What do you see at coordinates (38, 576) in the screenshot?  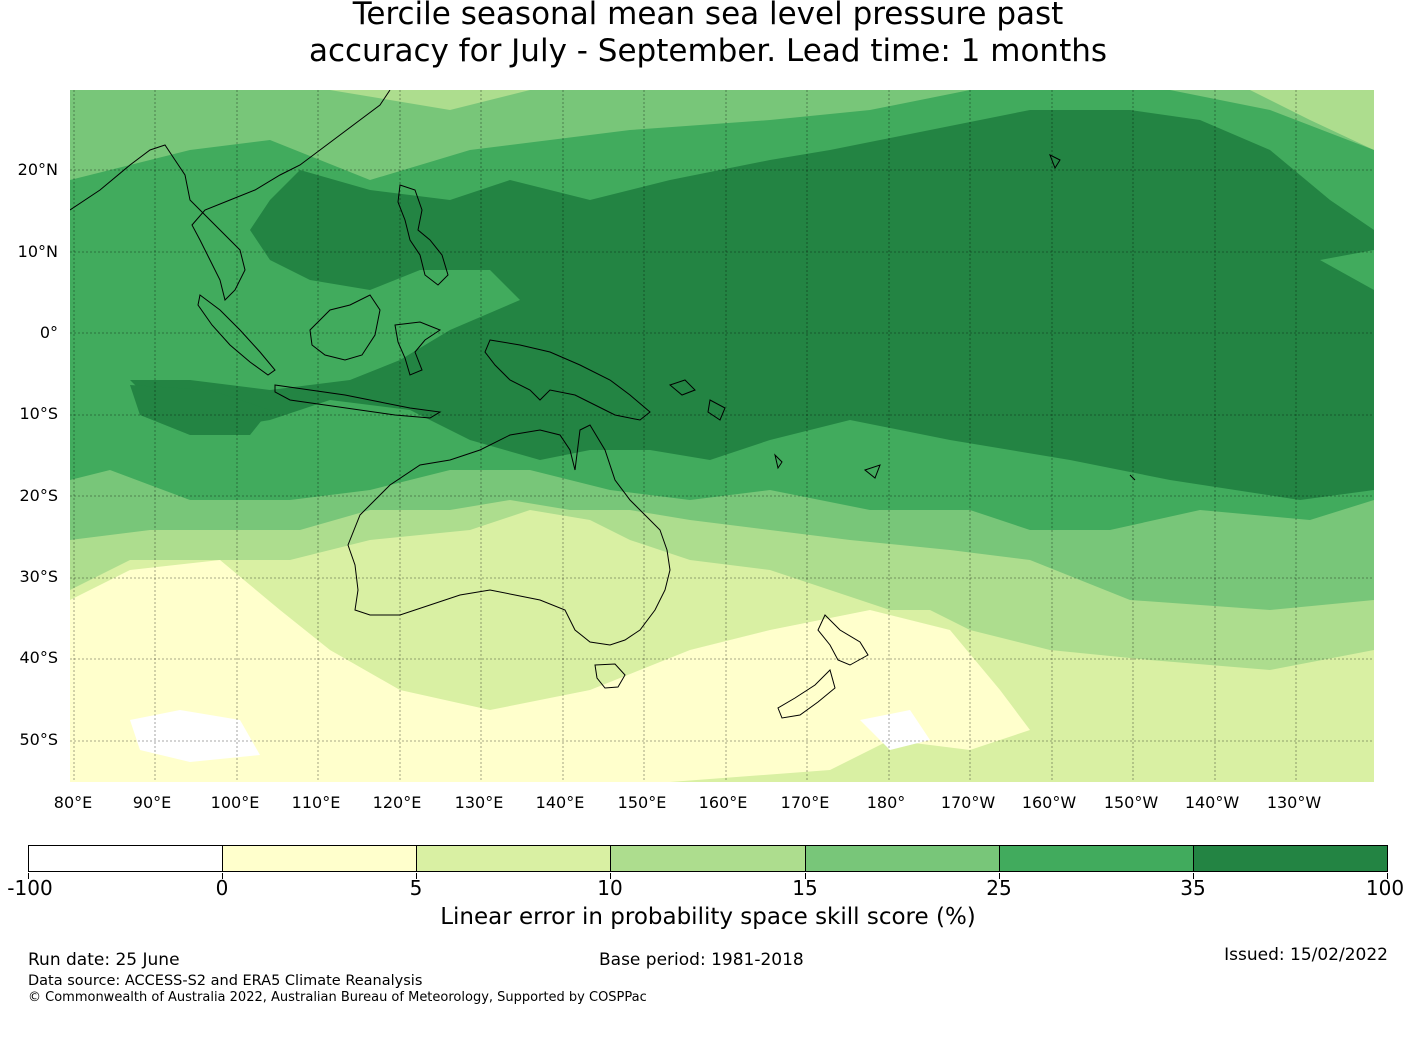 I see `lat-label-30s: 30°S` at bounding box center [38, 576].